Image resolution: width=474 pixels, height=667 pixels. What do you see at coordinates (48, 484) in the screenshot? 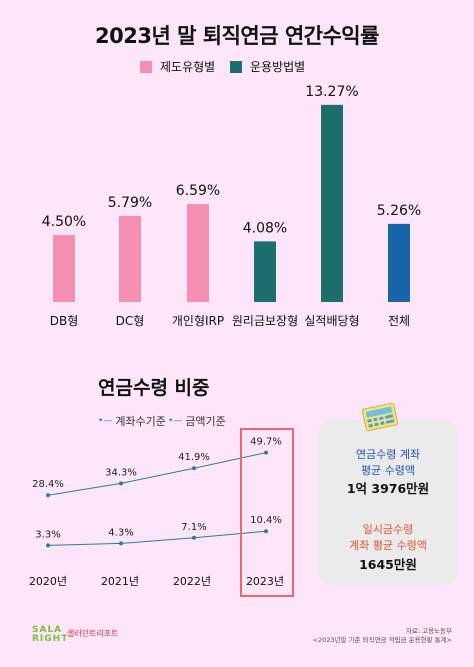
I see `data-label: 28.4%` at bounding box center [48, 484].